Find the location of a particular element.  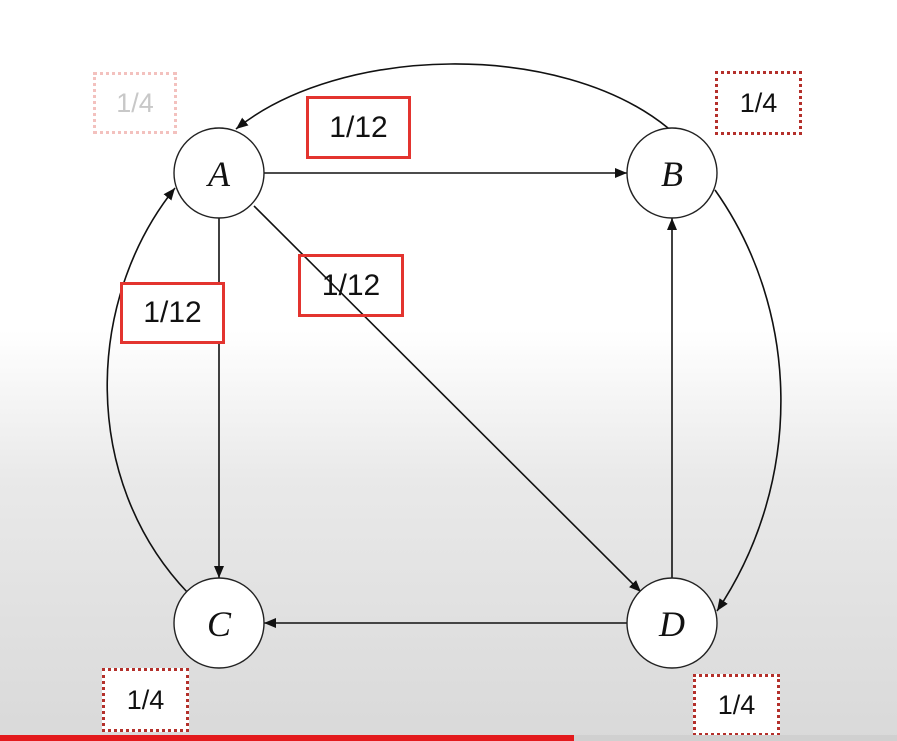

edge-c-to-a is located at coordinates (147, 390).